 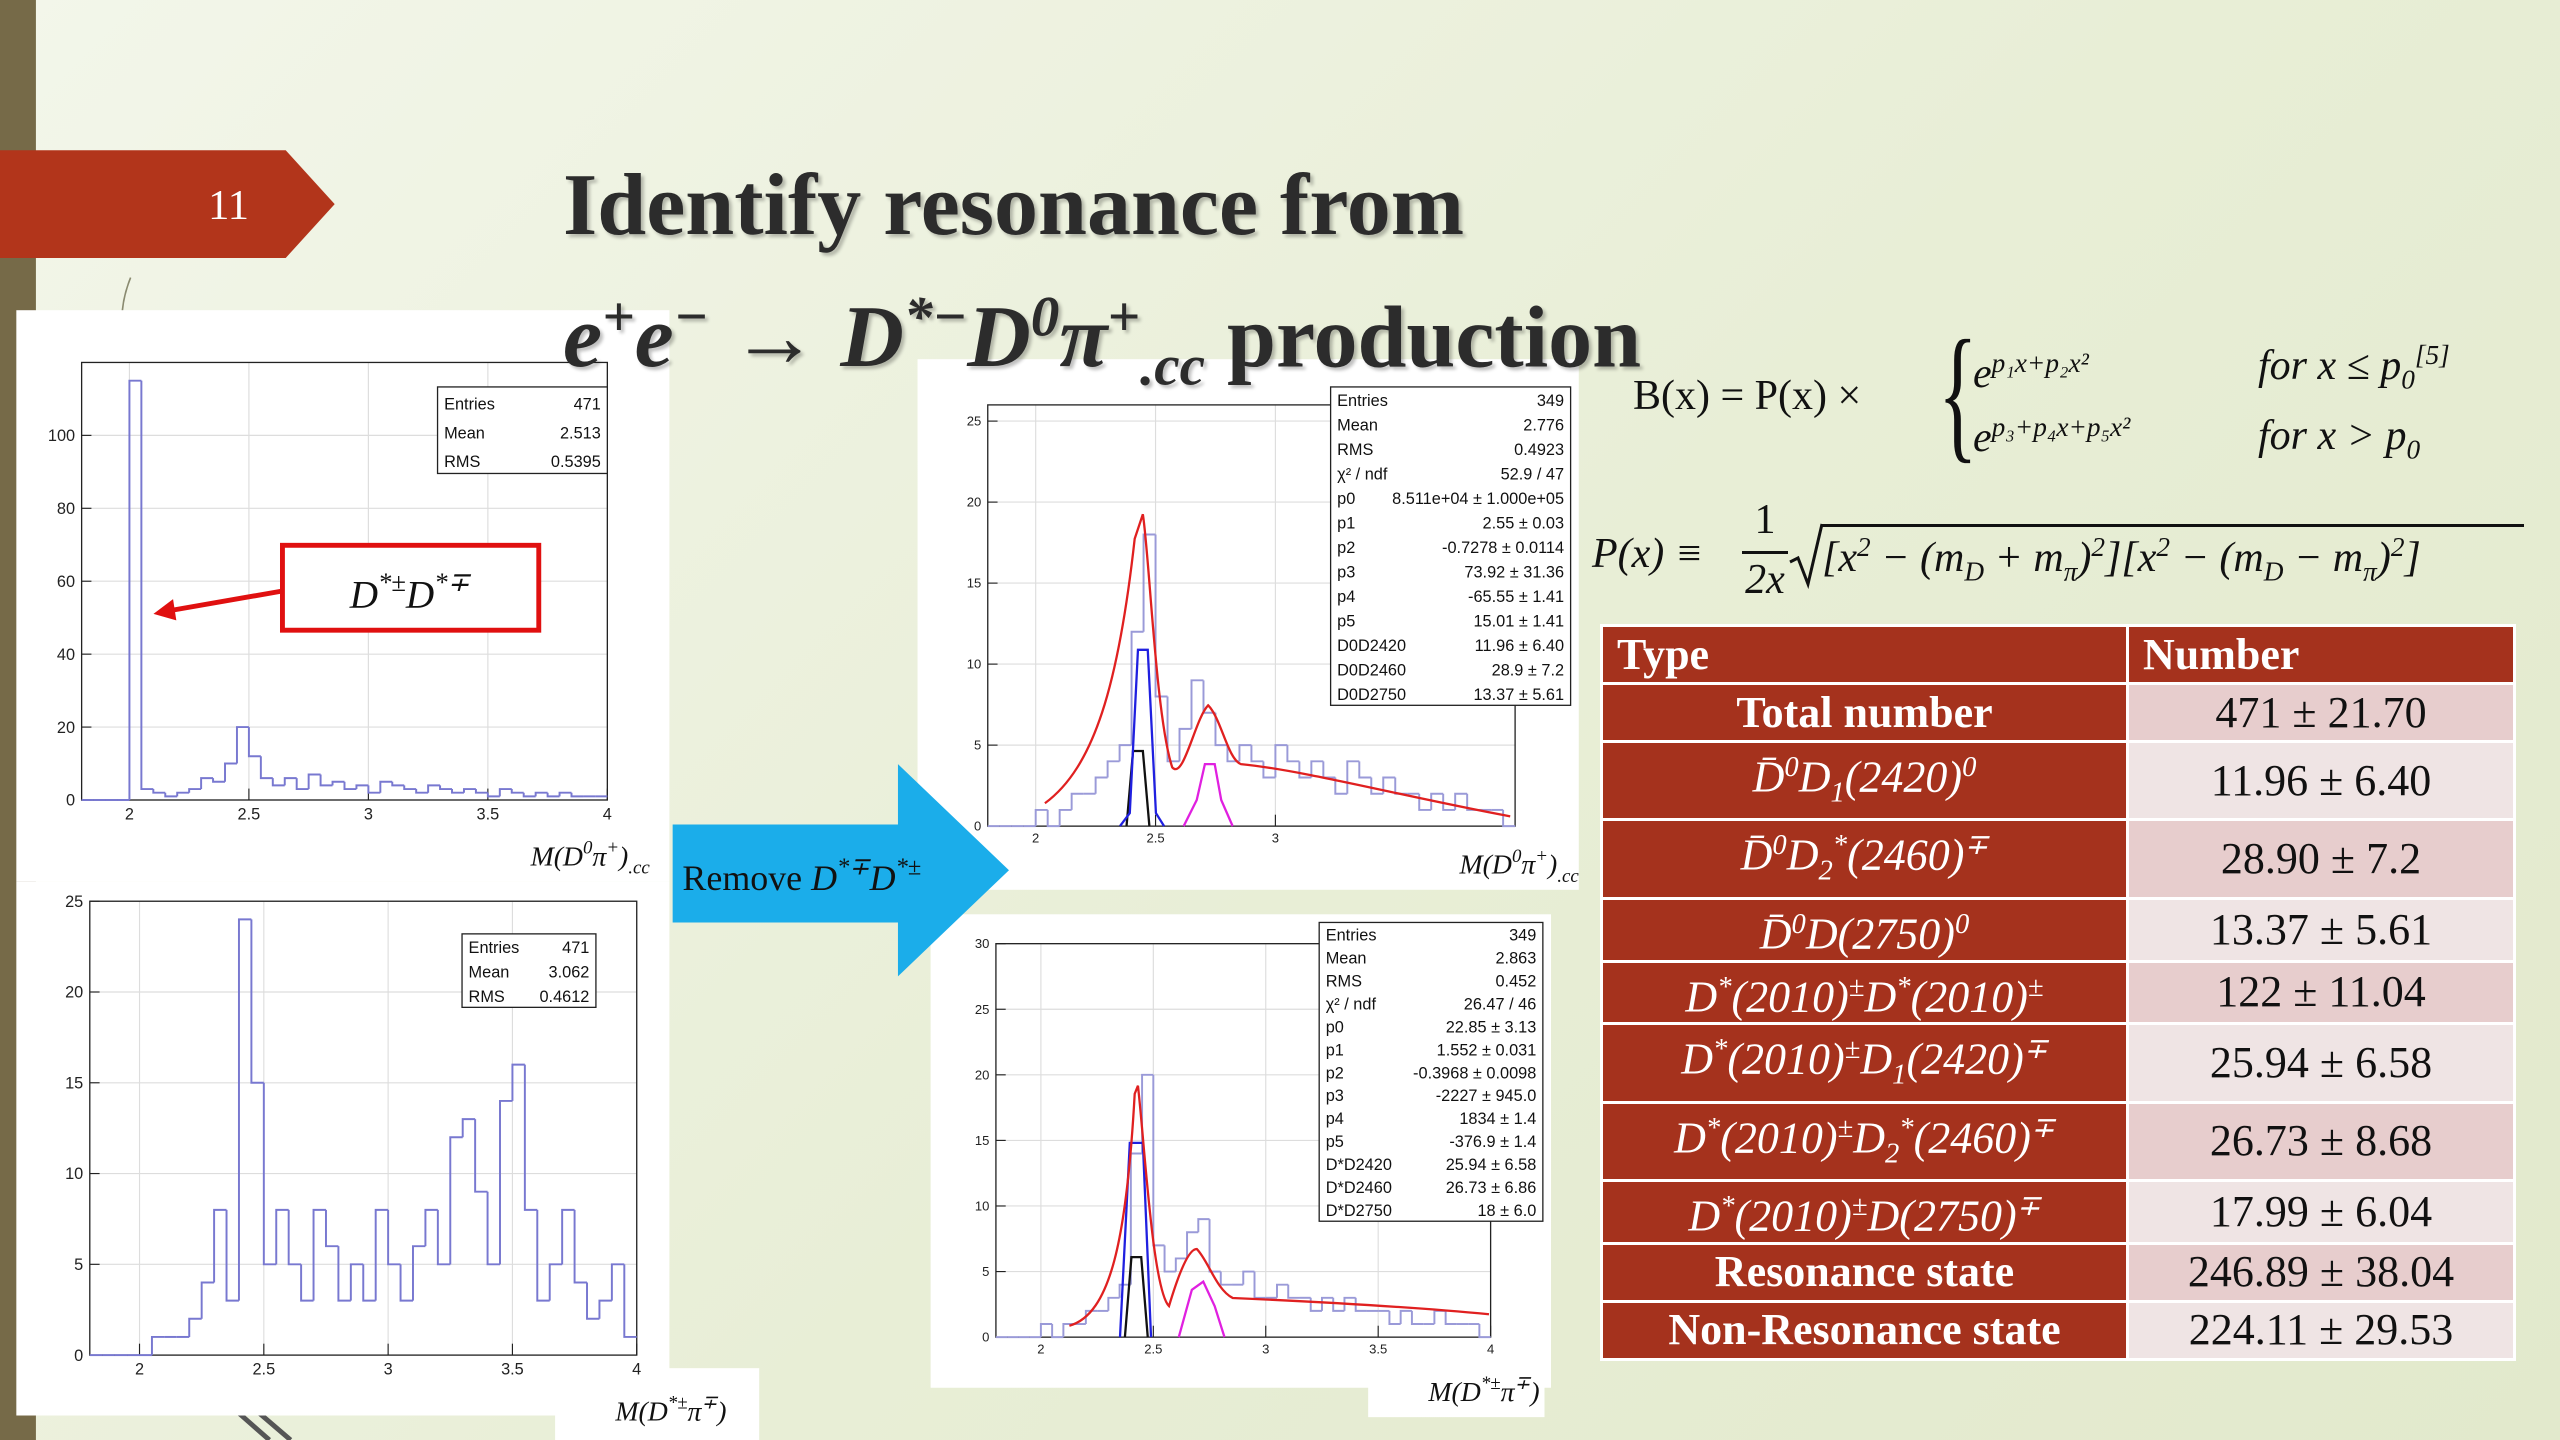 What do you see at coordinates (2273, 571) in the screenshot?
I see `math-sub: D` at bounding box center [2273, 571].